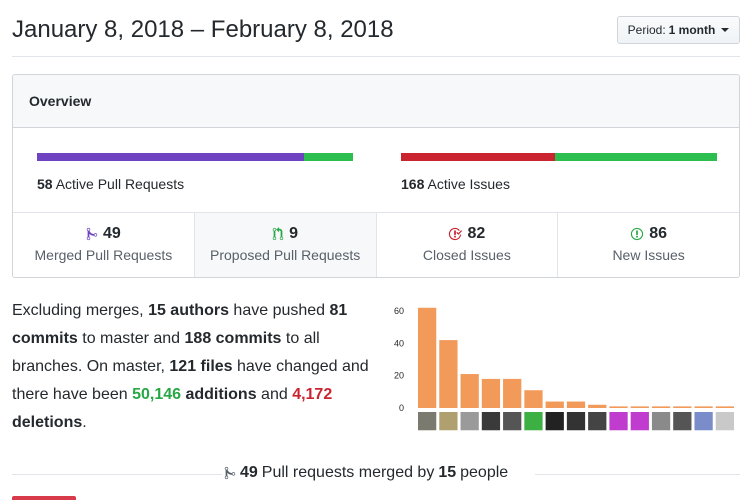 This screenshot has height=500, width=752. I want to click on period-value: 1 month, so click(692, 30).